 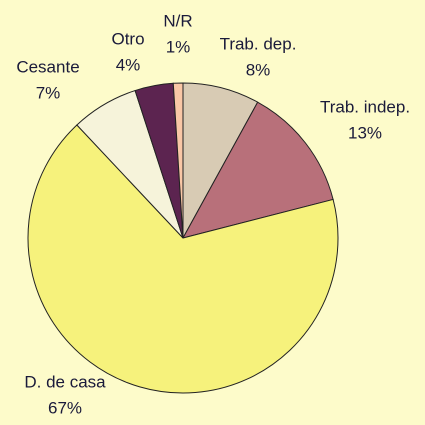 I want to click on slice-value-label: 7%, so click(x=48, y=92).